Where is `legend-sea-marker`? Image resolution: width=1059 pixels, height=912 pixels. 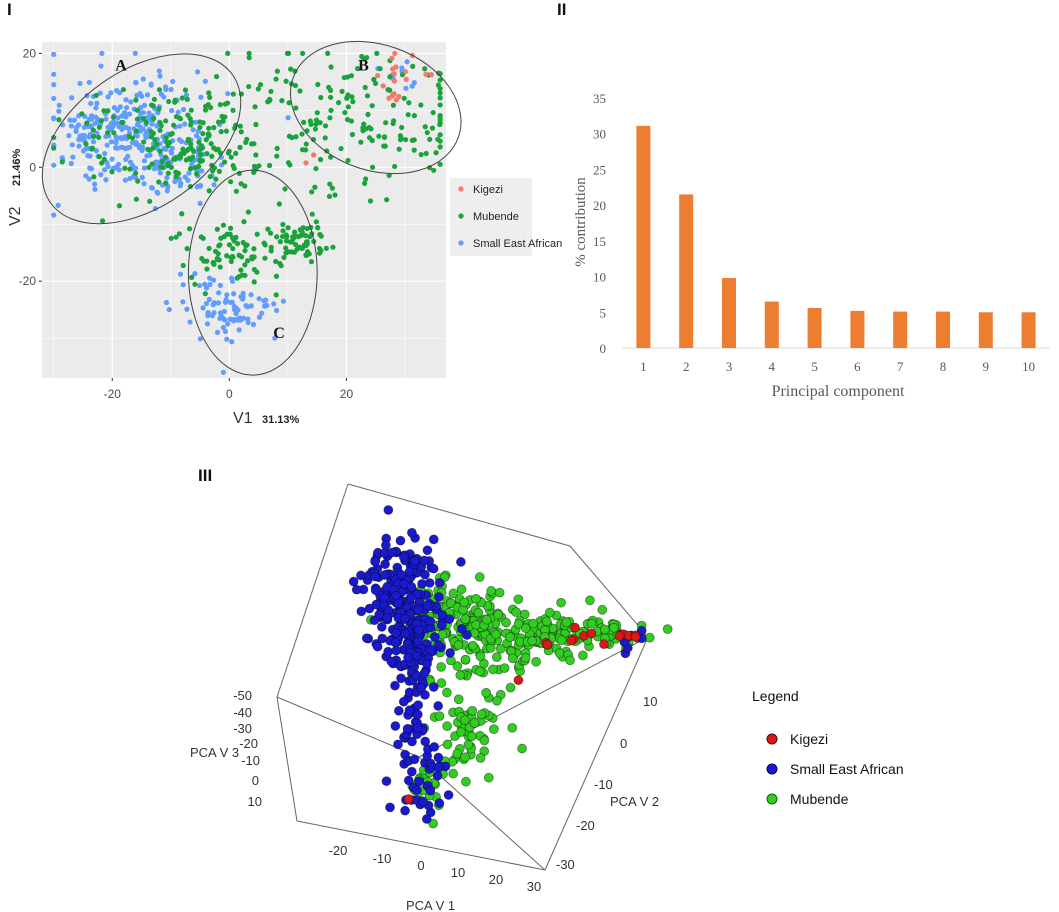
legend-sea-marker is located at coordinates (461, 243).